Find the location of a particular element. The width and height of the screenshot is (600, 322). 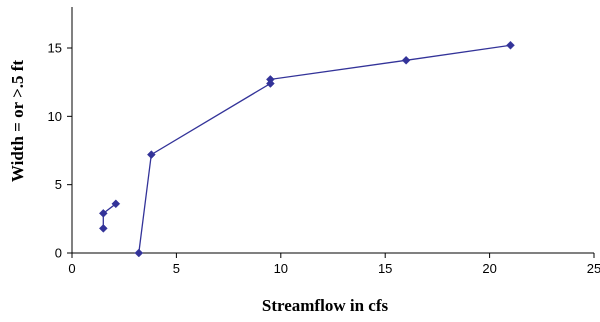

x-tick-label: 20 is located at coordinates (489, 268).